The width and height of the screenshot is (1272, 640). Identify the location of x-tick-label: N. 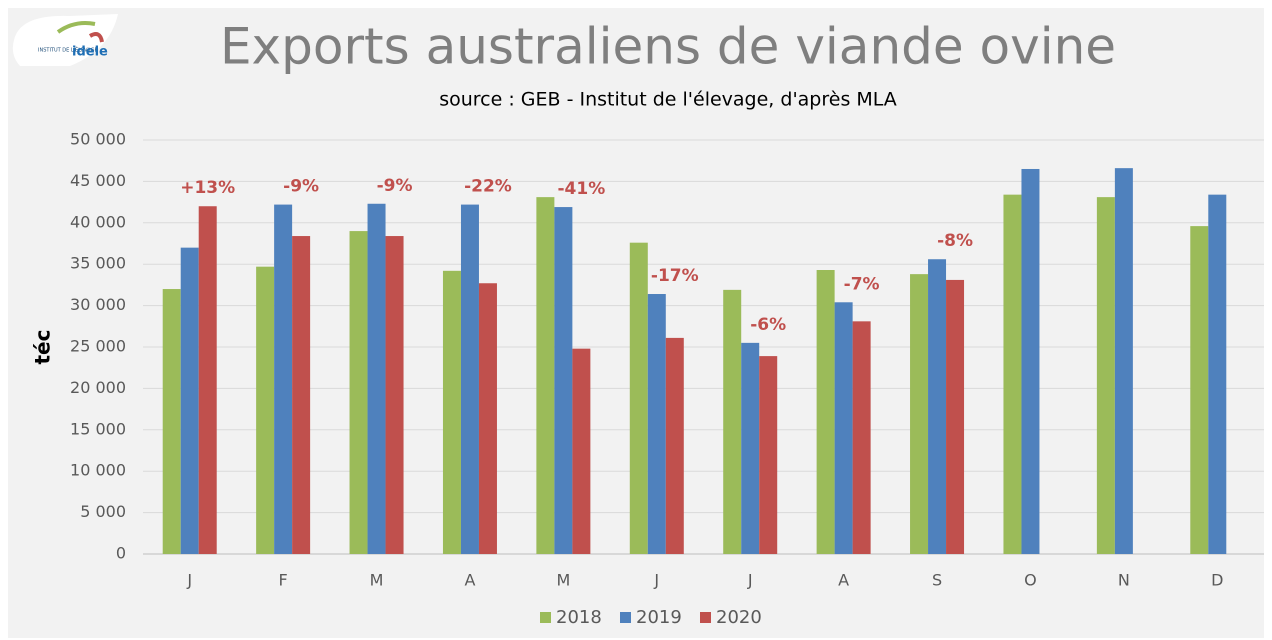
(1124, 580).